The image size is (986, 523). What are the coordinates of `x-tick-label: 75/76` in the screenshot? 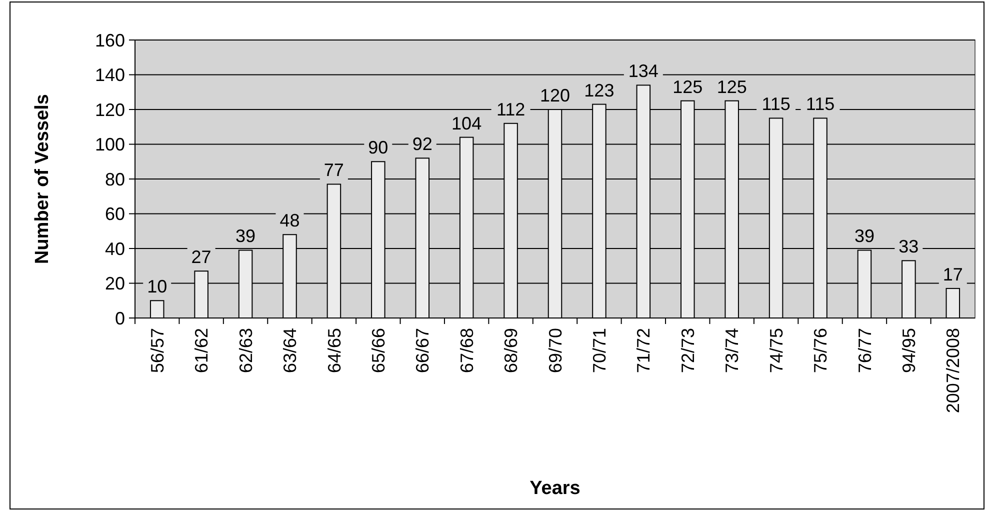 It's located at (820, 351).